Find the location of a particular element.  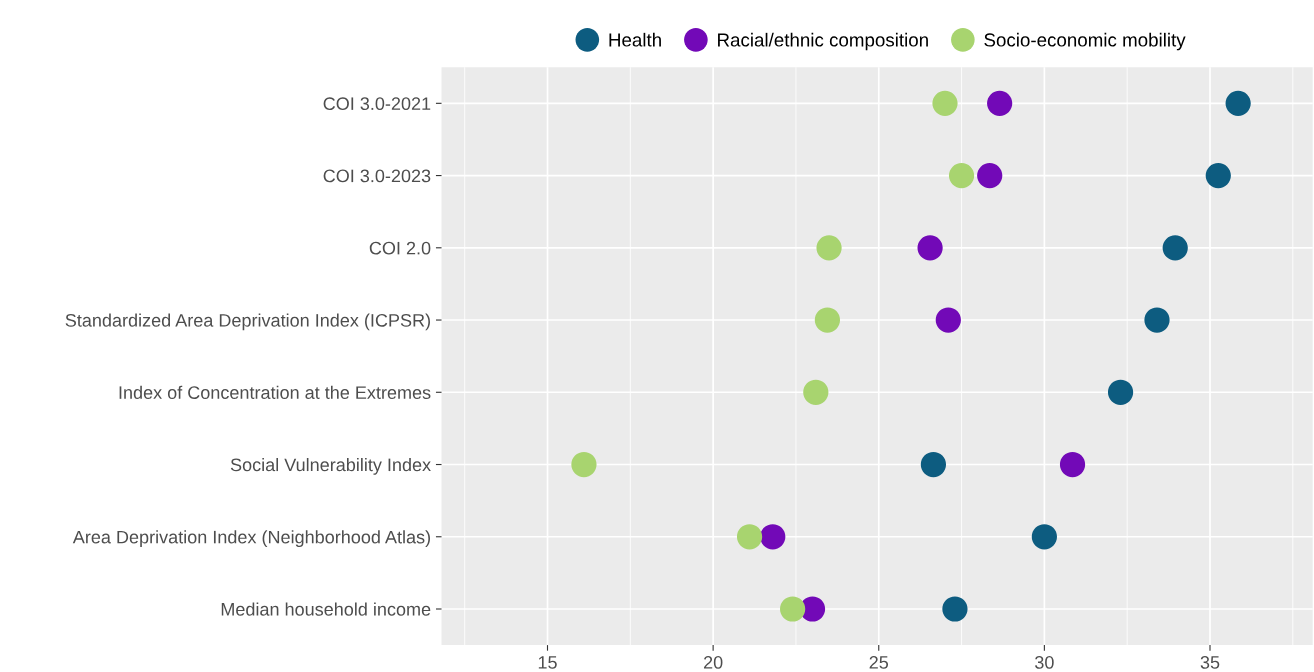

y-tick-label: COI 3.0-2021 is located at coordinates (377, 104).